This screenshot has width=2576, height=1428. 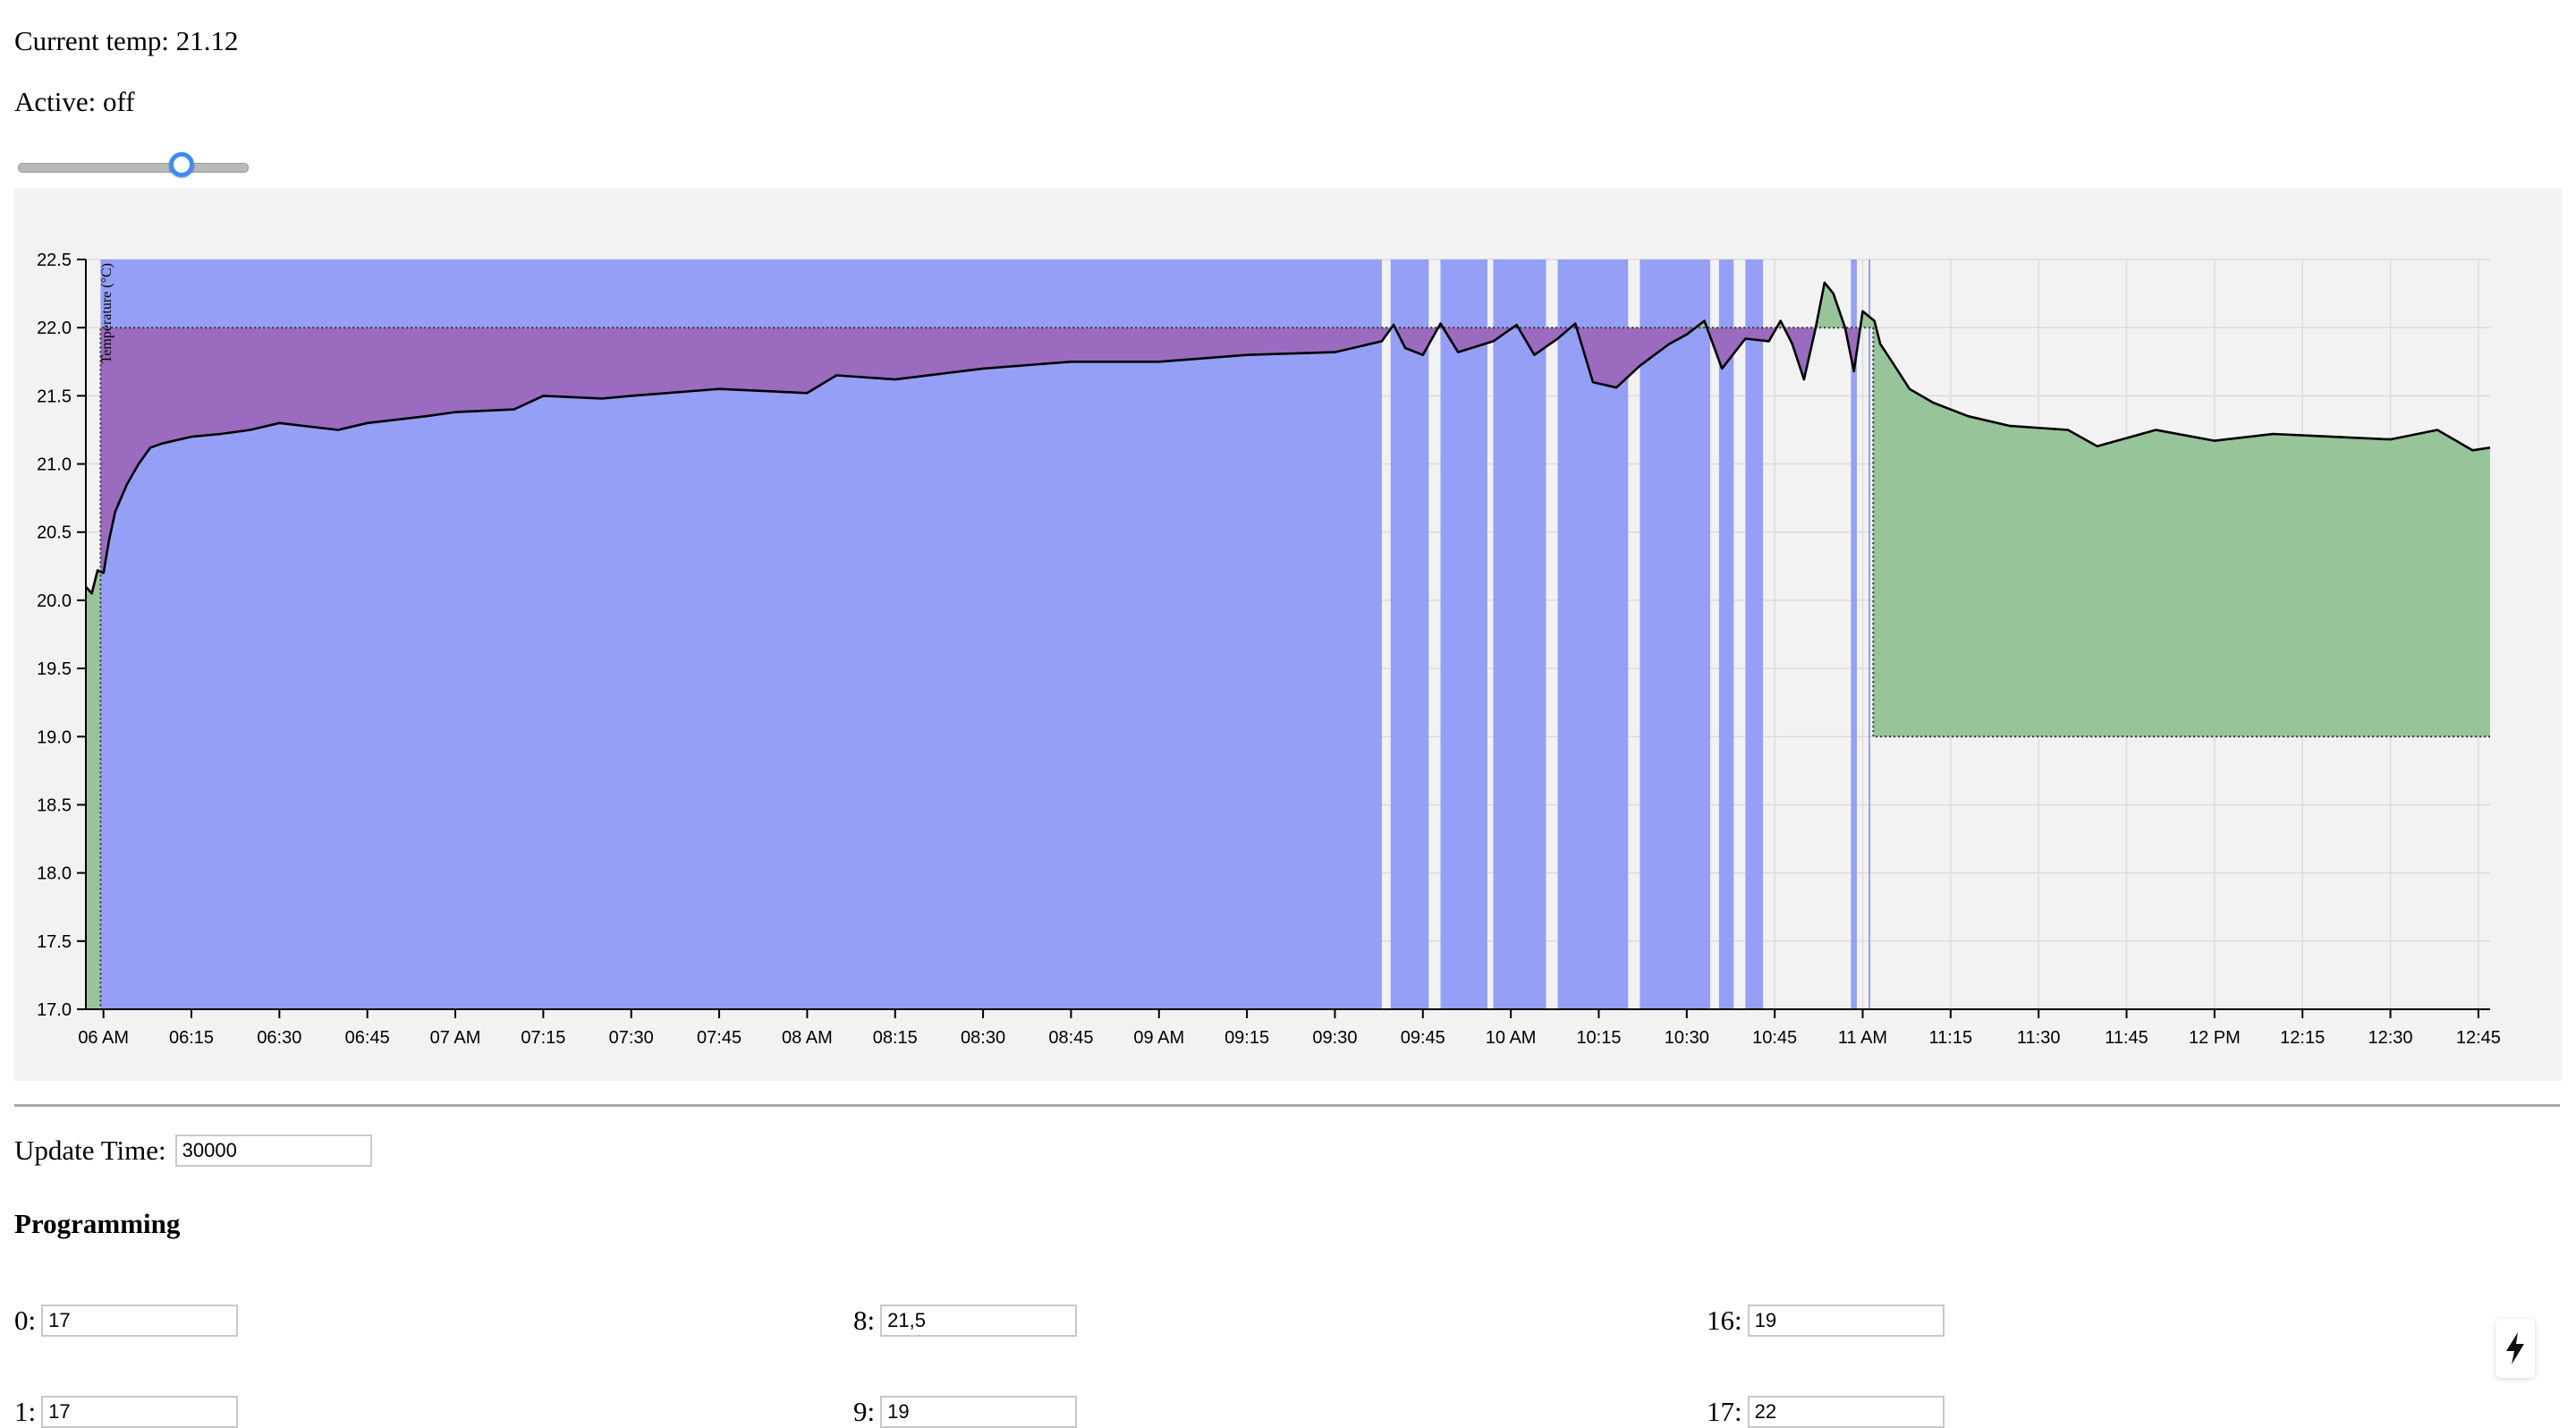 What do you see at coordinates (719, 1038) in the screenshot?
I see `x-tick-label: 07:45` at bounding box center [719, 1038].